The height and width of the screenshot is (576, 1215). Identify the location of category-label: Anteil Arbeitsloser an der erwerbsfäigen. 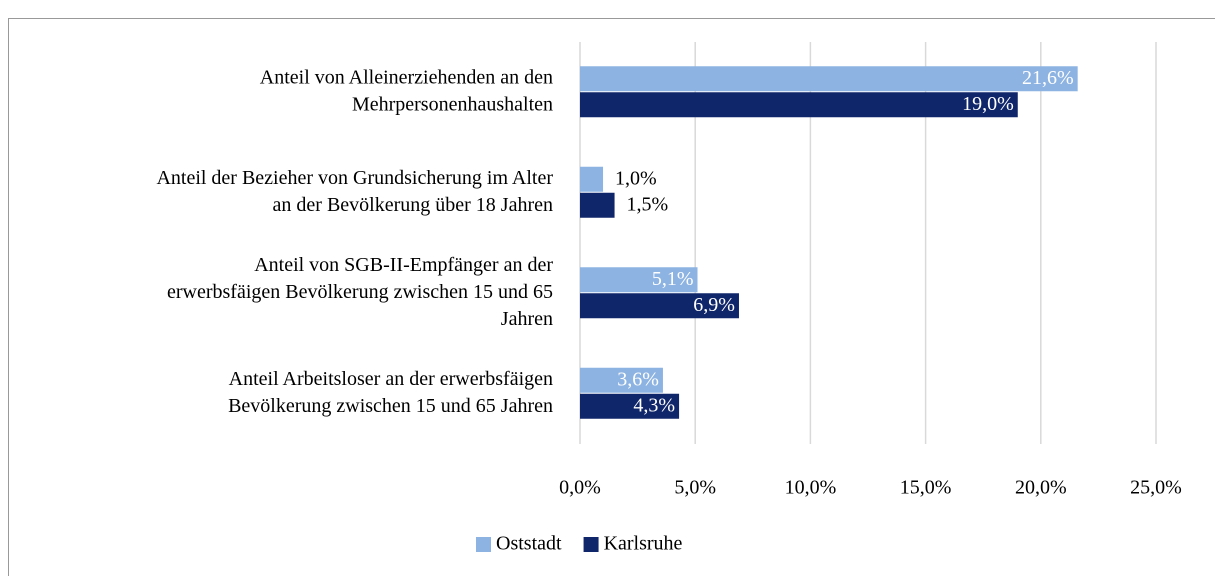
(391, 379).